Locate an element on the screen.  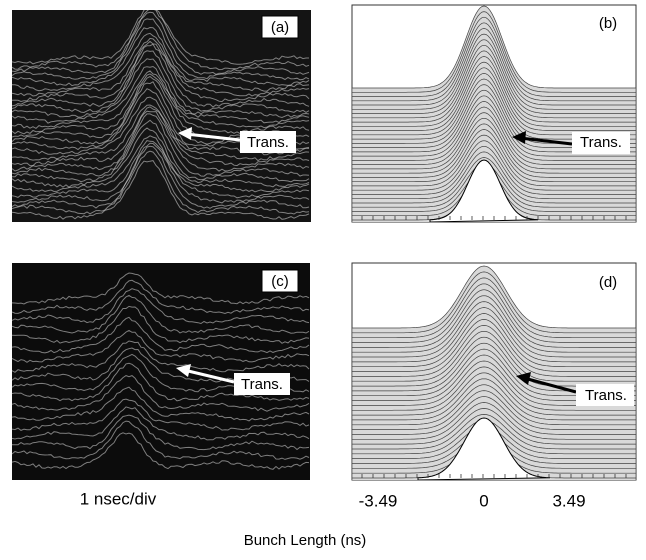
arrow-d is located at coordinates (575, 389).